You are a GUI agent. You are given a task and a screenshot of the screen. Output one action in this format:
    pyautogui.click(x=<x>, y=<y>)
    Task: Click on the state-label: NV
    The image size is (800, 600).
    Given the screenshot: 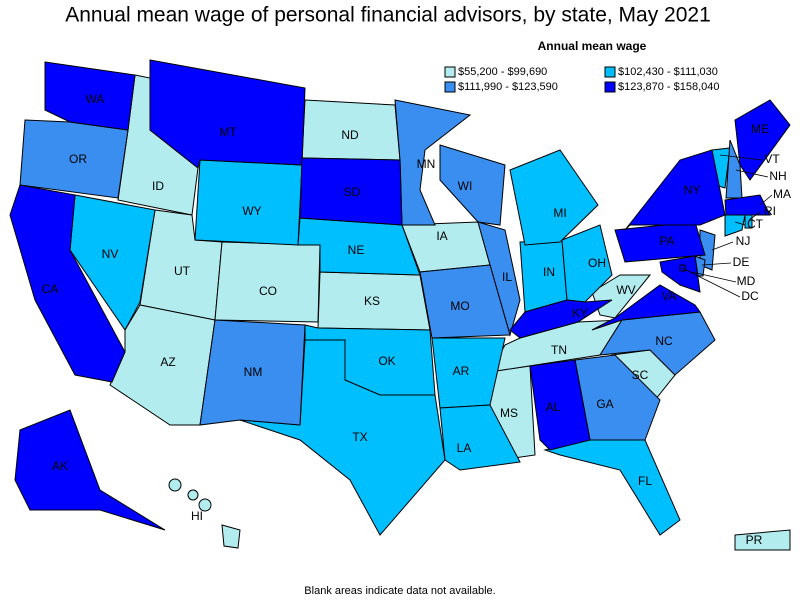 What is the action you would take?
    pyautogui.click(x=110, y=254)
    